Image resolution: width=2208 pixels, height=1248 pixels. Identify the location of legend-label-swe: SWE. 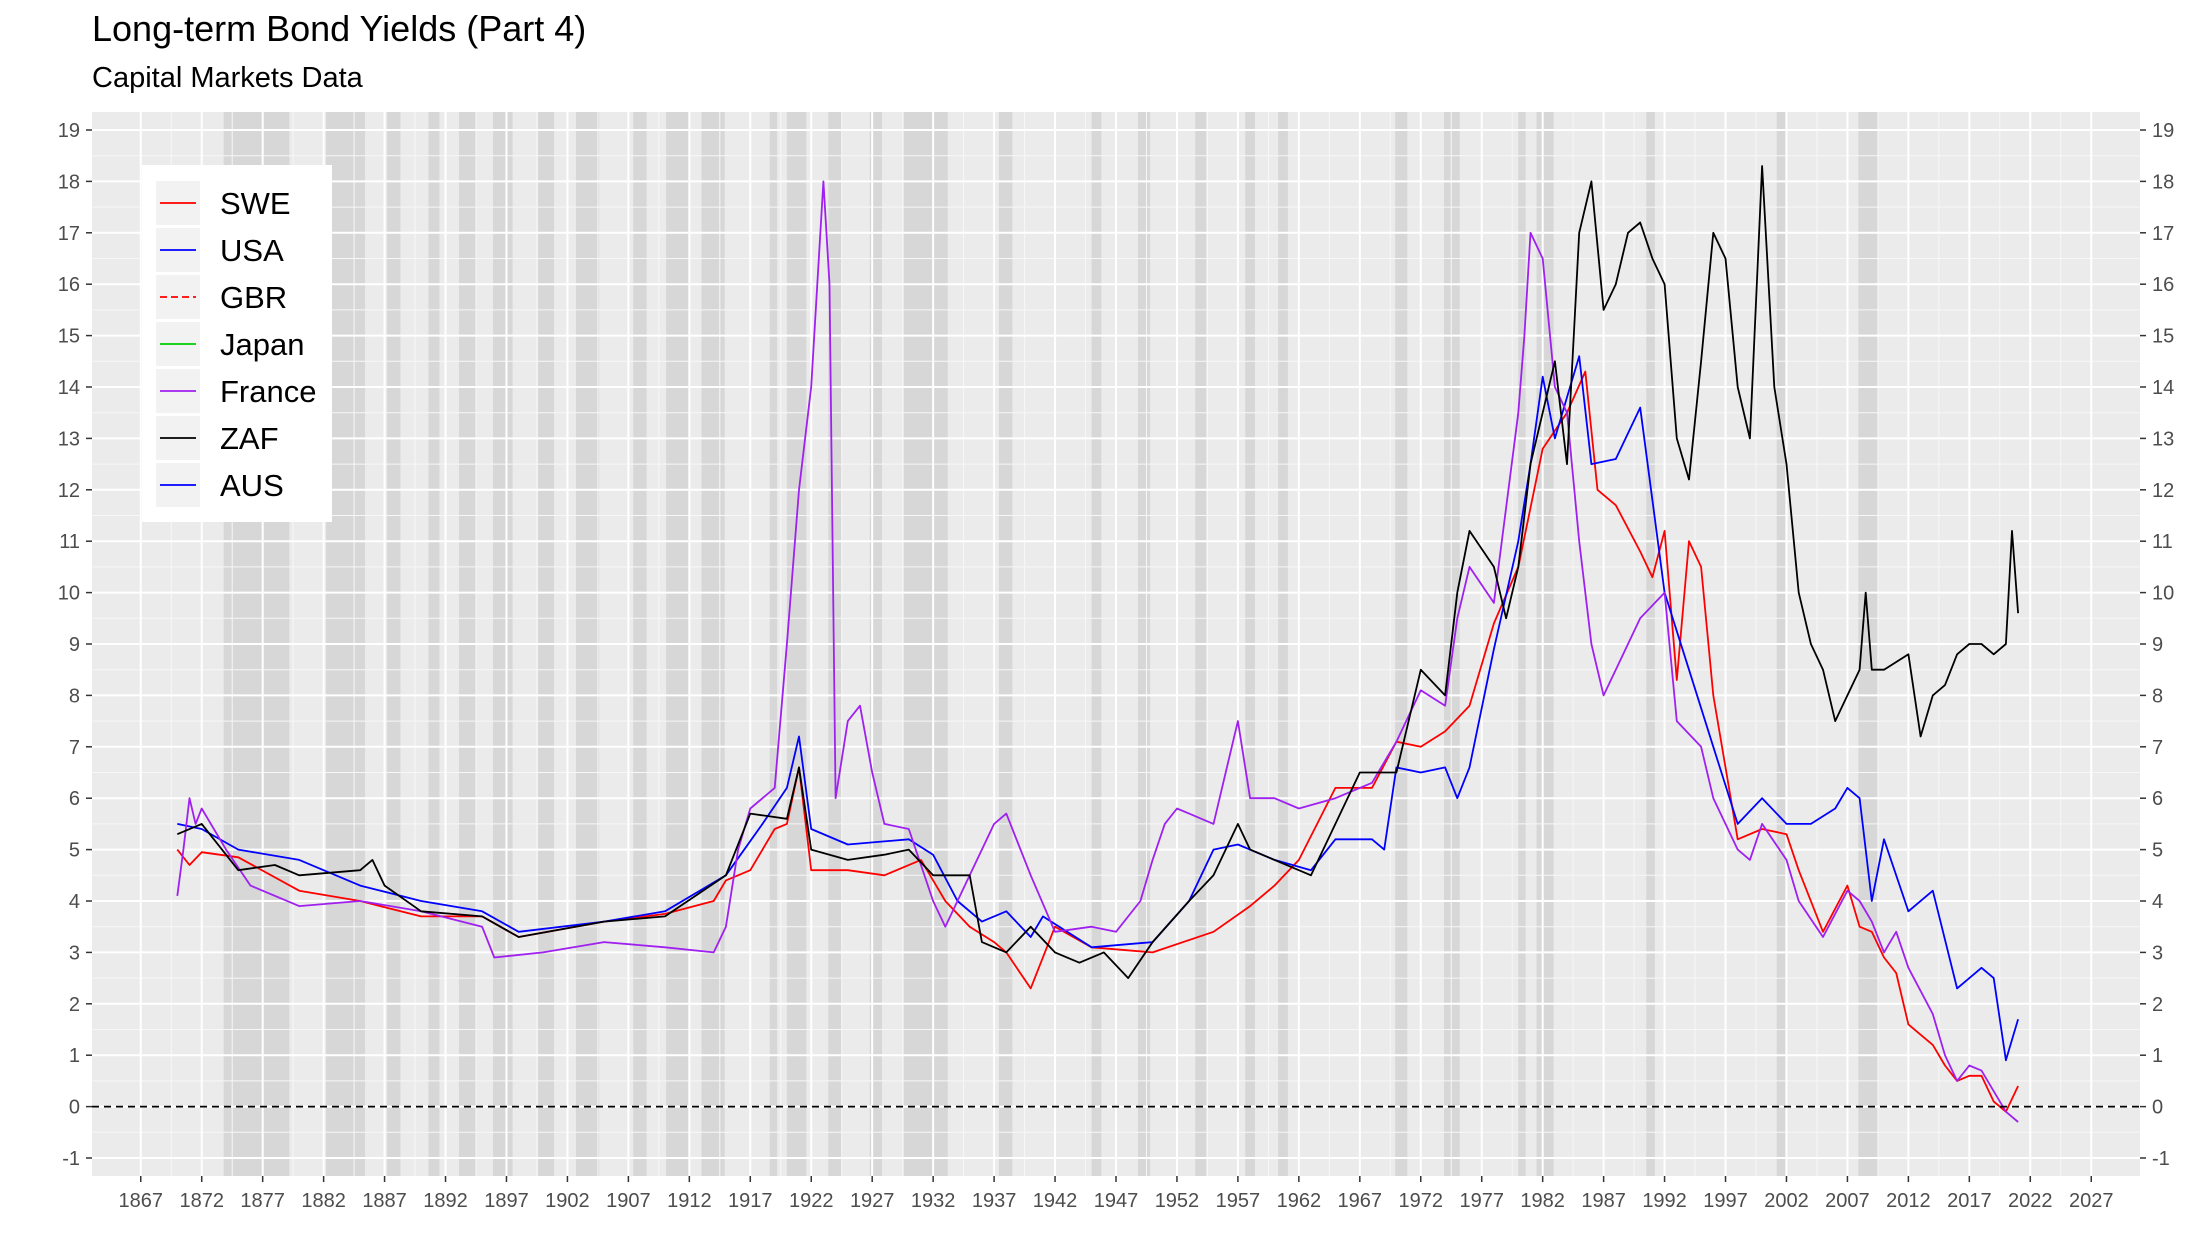
(255, 203).